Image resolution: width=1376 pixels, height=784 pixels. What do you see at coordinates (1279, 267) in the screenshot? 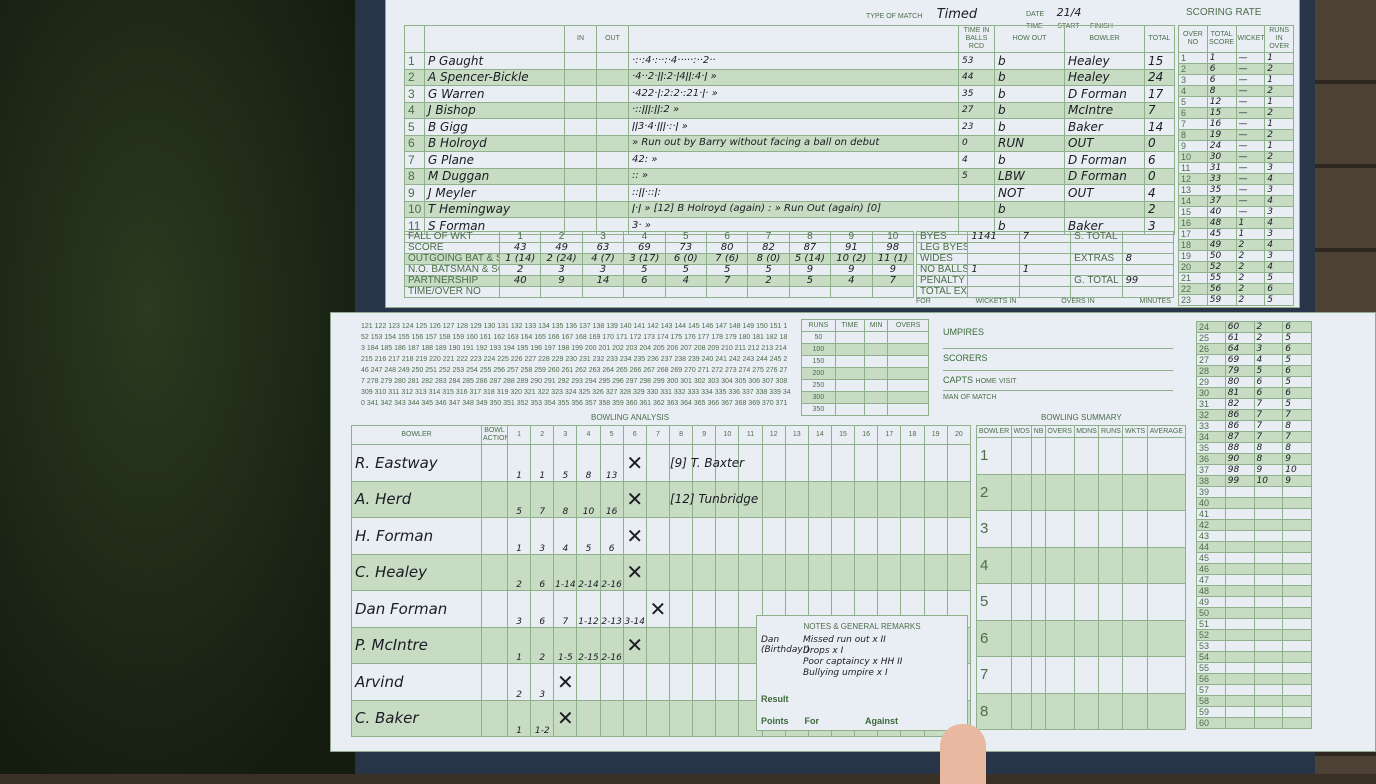
I see `scoring-rate-cell: 4` at bounding box center [1279, 267].